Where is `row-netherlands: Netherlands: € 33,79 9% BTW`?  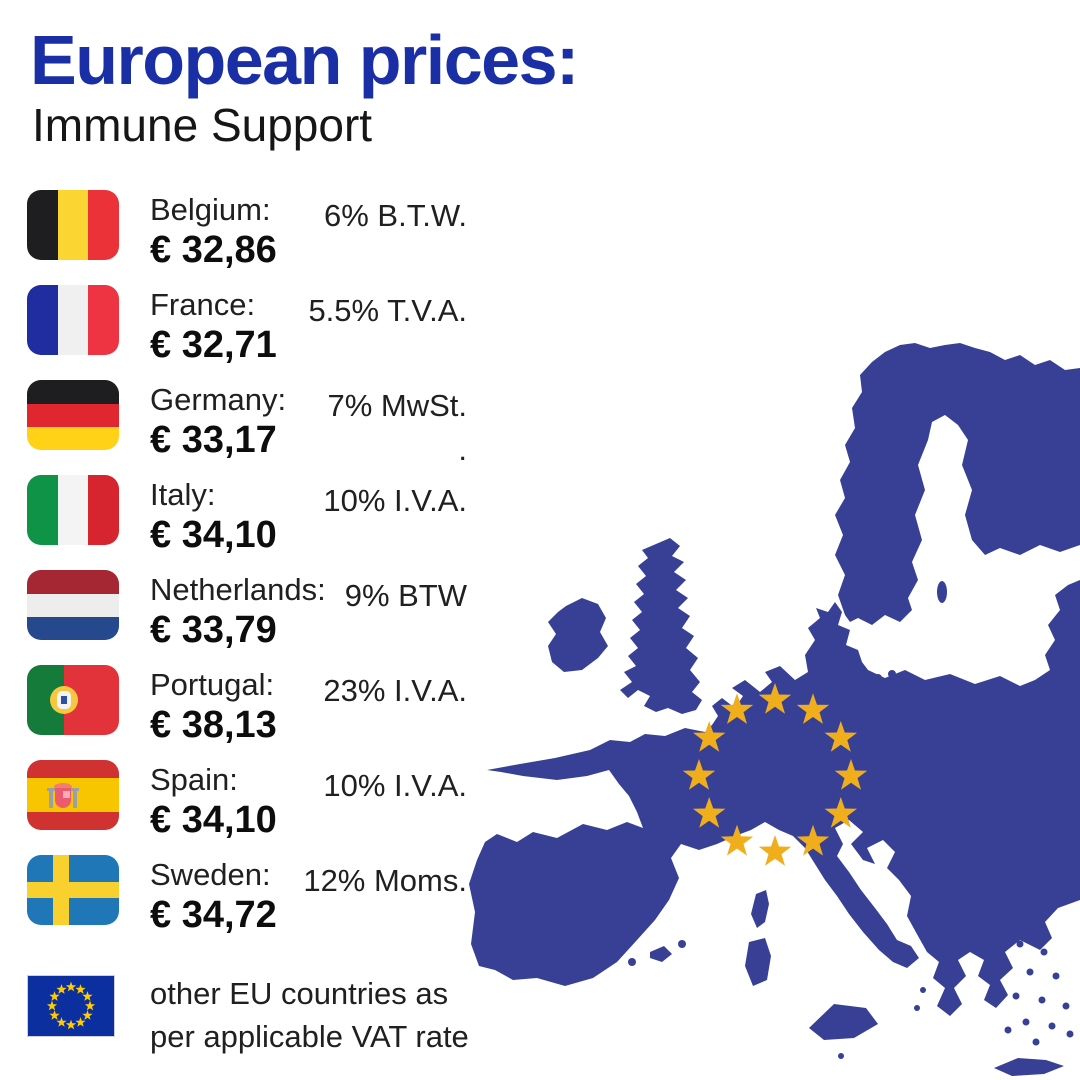
row-netherlands: Netherlands: € 33,79 9% BTW is located at coordinates (247, 617).